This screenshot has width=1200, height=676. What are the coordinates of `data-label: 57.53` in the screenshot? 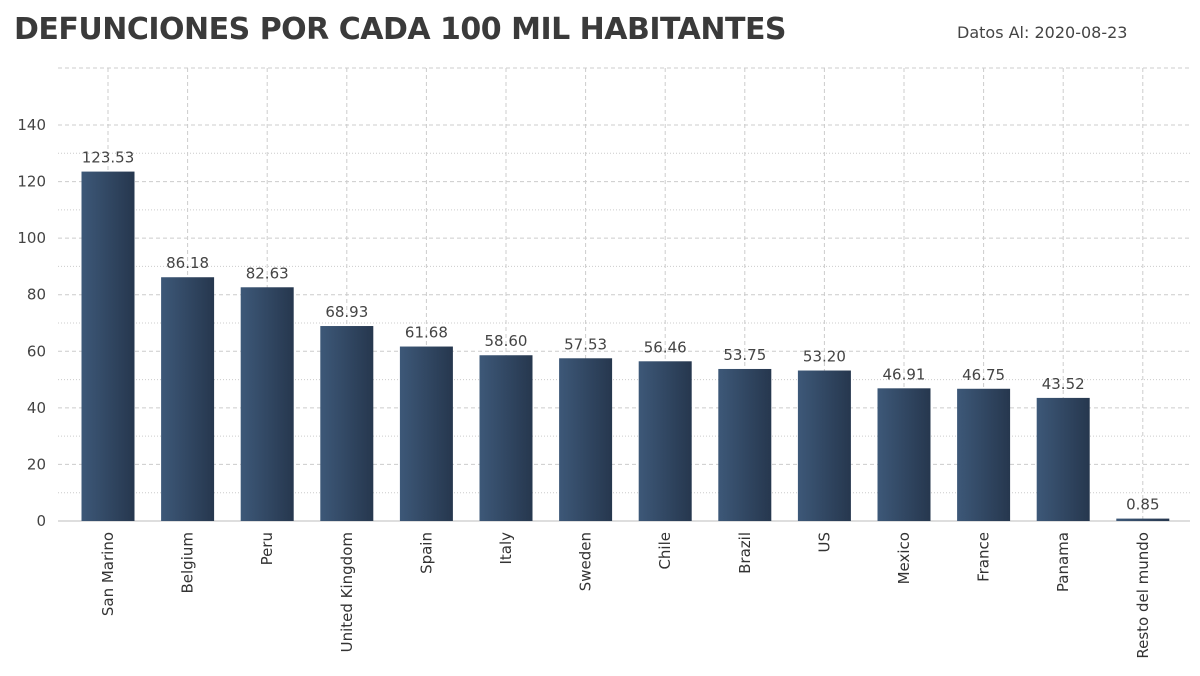 It's located at (585, 344).